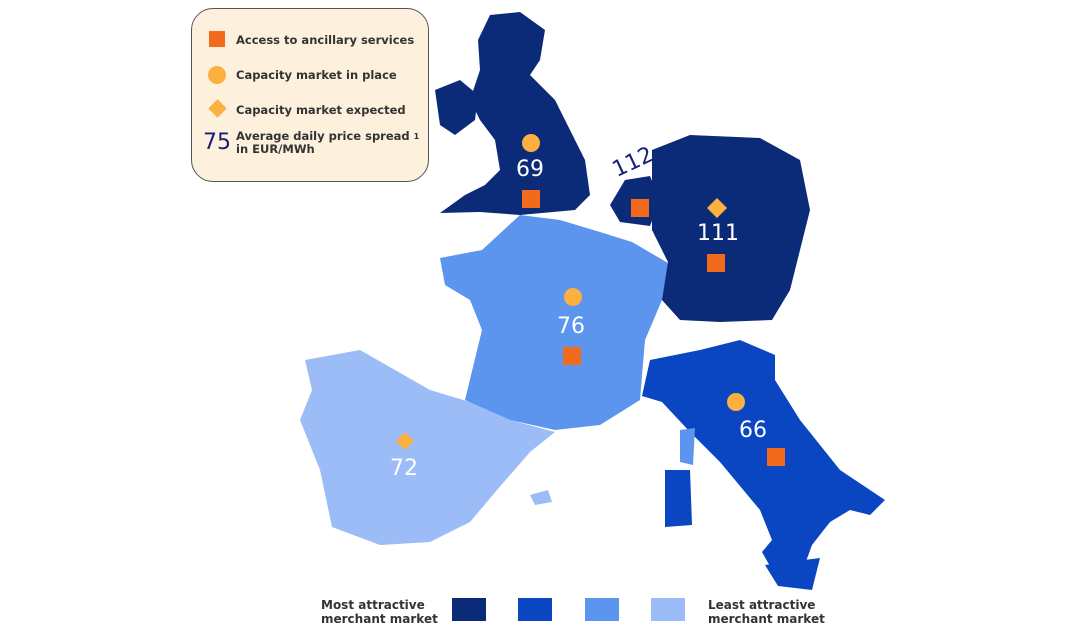 The image size is (1080, 643). I want to click on legend-capacity-expected: Capacity market expected, so click(321, 110).